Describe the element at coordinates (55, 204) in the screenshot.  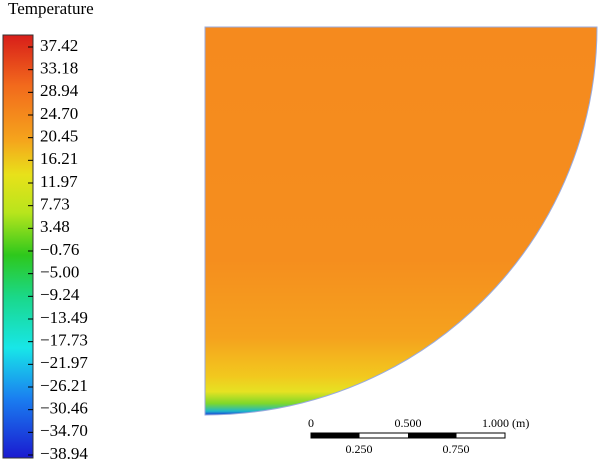
I see `color-bar-label: 7.73` at that location.